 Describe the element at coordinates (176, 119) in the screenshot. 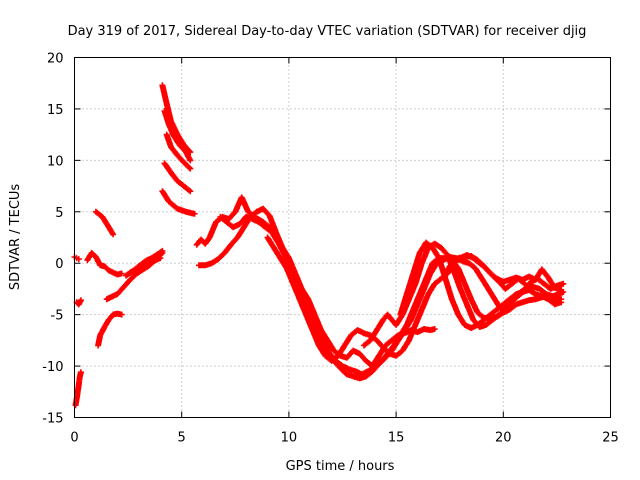

I see `series-track-j` at that location.